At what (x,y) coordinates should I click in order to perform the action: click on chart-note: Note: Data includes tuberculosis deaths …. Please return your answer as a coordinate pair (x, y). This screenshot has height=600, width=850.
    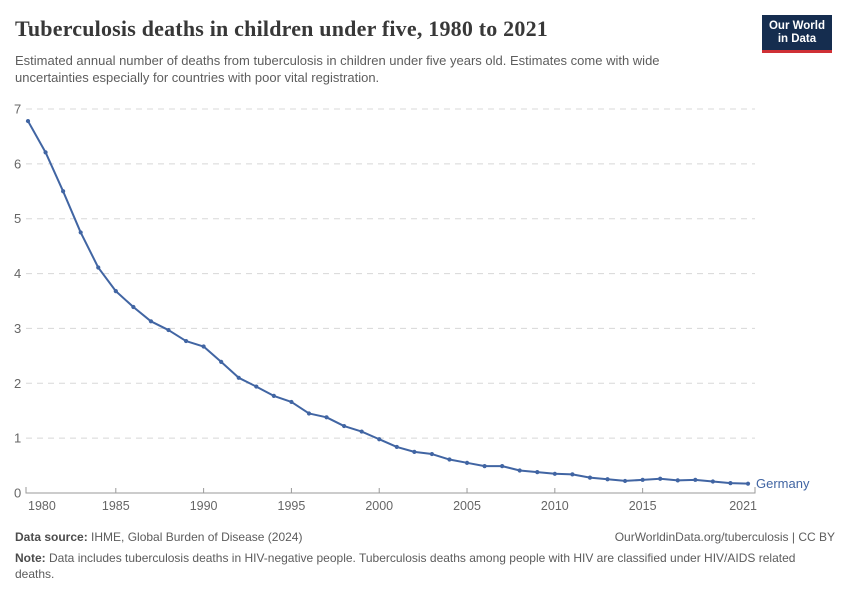
    Looking at the image, I should click on (411, 566).